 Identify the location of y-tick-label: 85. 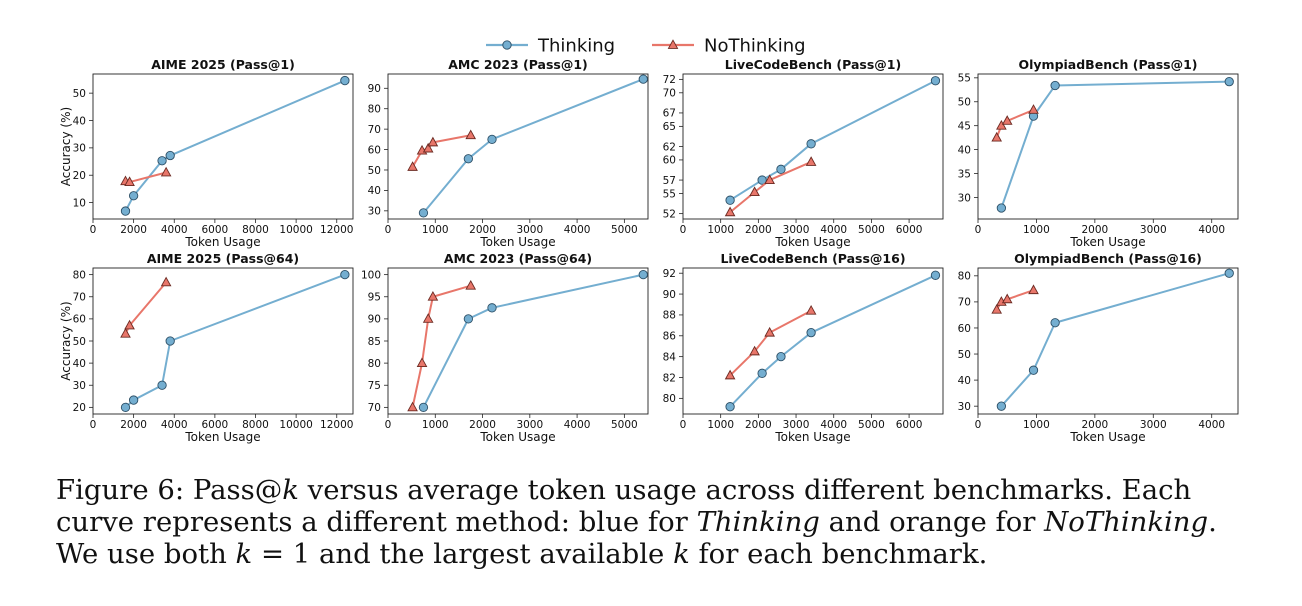
(374, 342).